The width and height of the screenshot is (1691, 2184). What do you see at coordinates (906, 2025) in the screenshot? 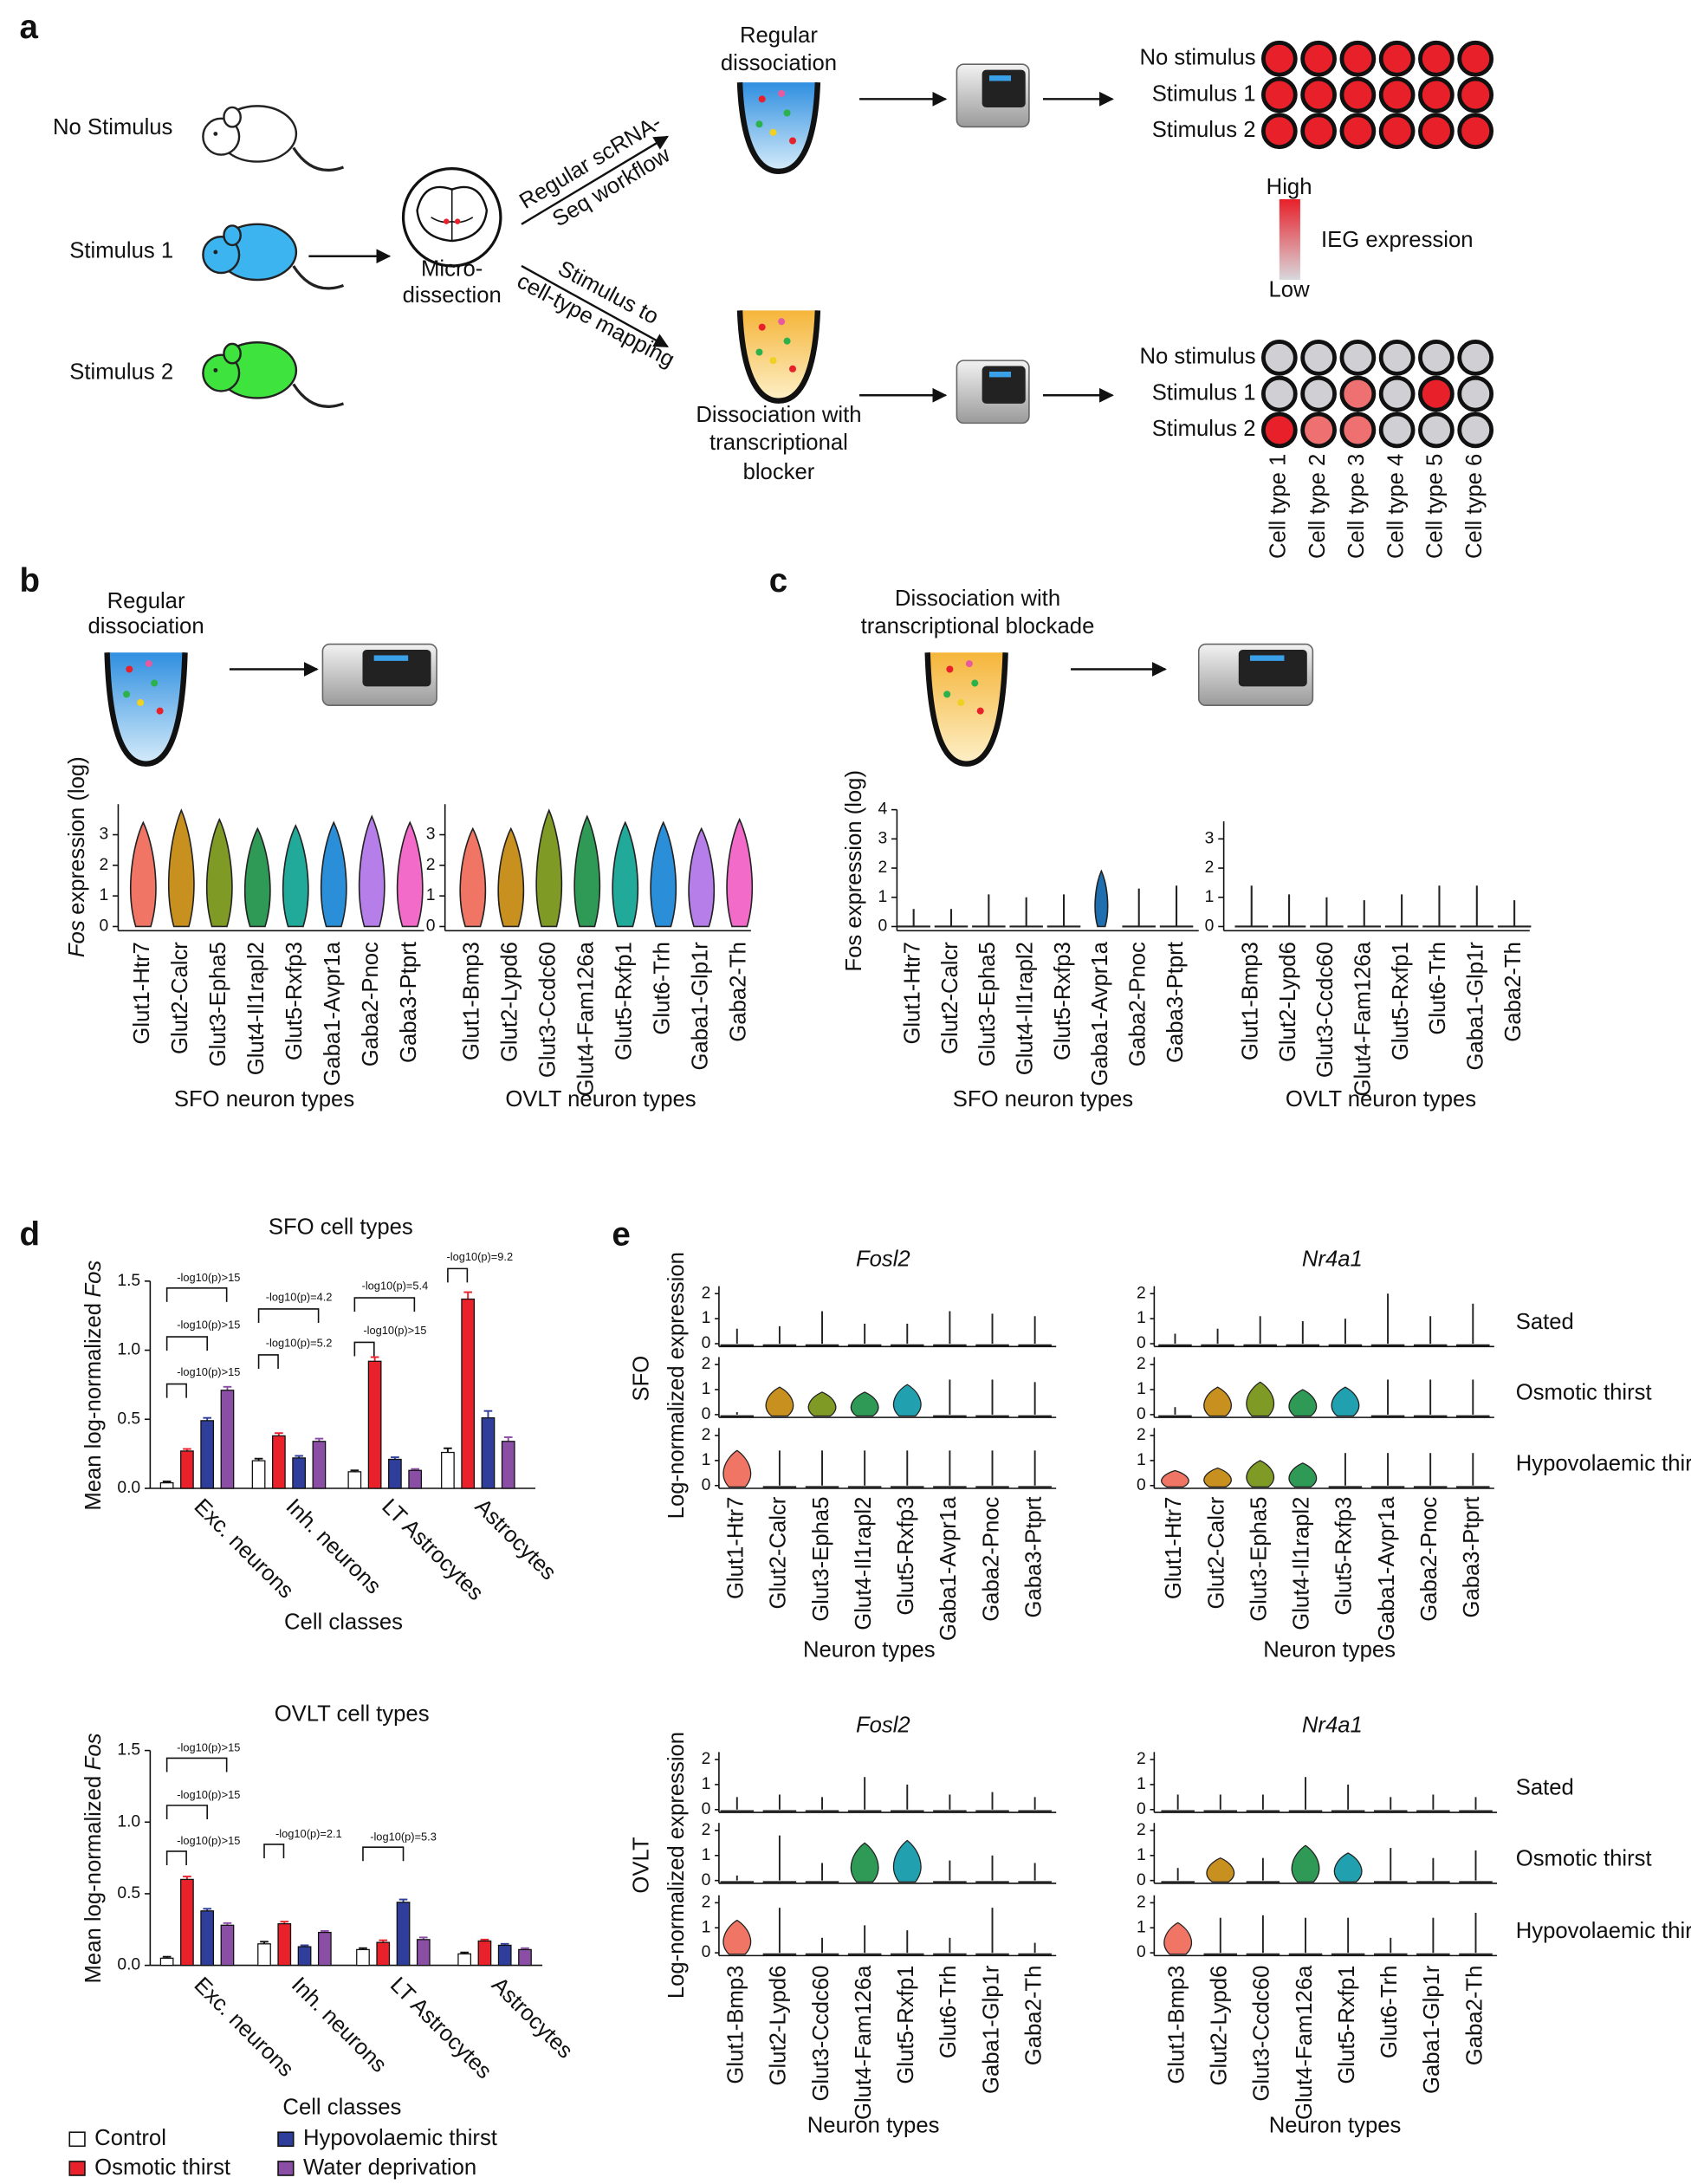
I see `x-tick-label: Glut5-Rxfp1` at bounding box center [906, 2025].